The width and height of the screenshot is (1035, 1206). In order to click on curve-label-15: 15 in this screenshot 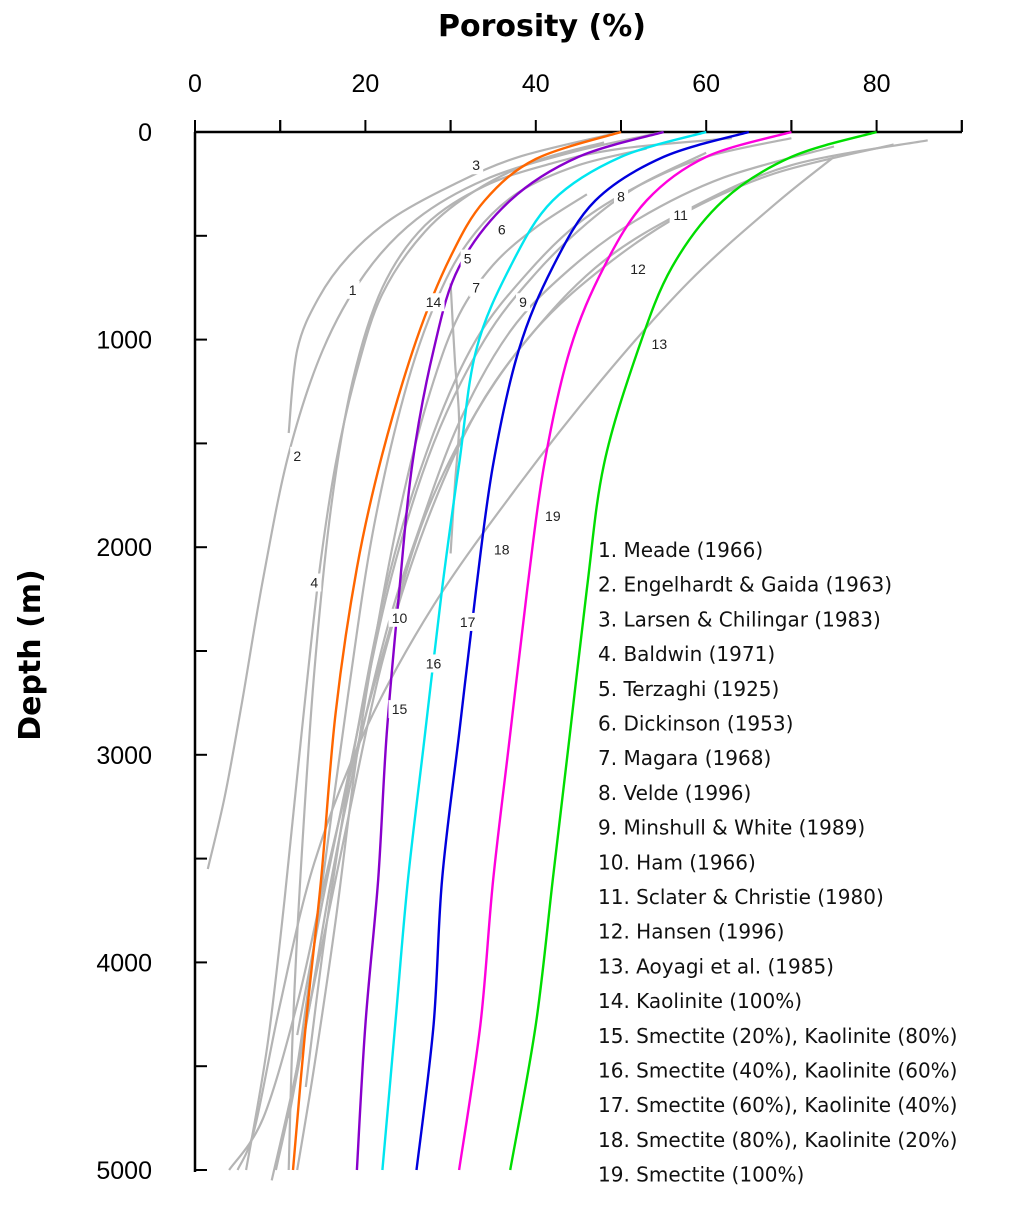, I will do `click(400, 709)`.